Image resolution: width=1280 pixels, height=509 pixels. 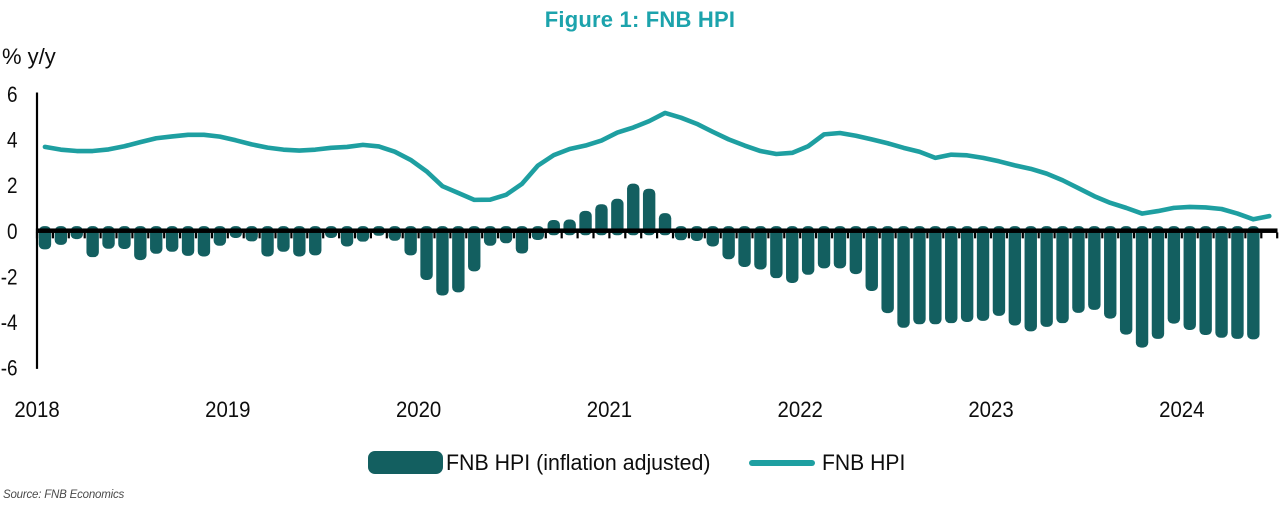 What do you see at coordinates (609, 409) in the screenshot?
I see `x-year-label: 2021` at bounding box center [609, 409].